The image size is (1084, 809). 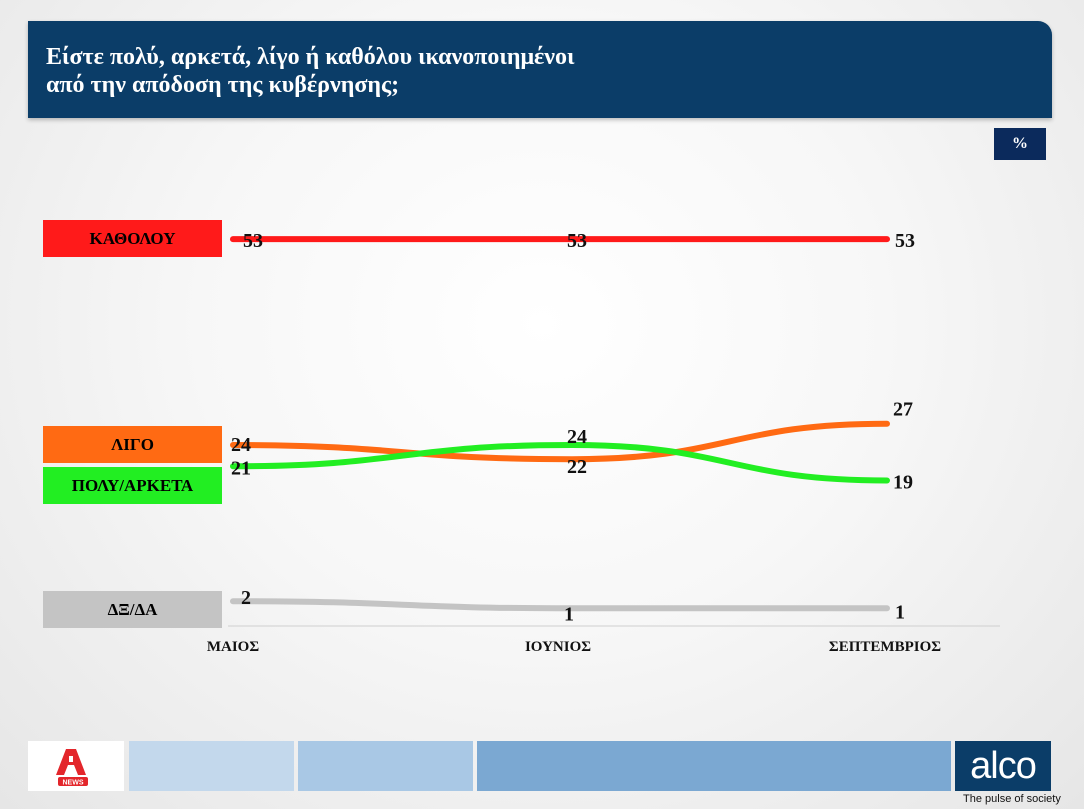 I want to click on data-label: 21, so click(x=241, y=468).